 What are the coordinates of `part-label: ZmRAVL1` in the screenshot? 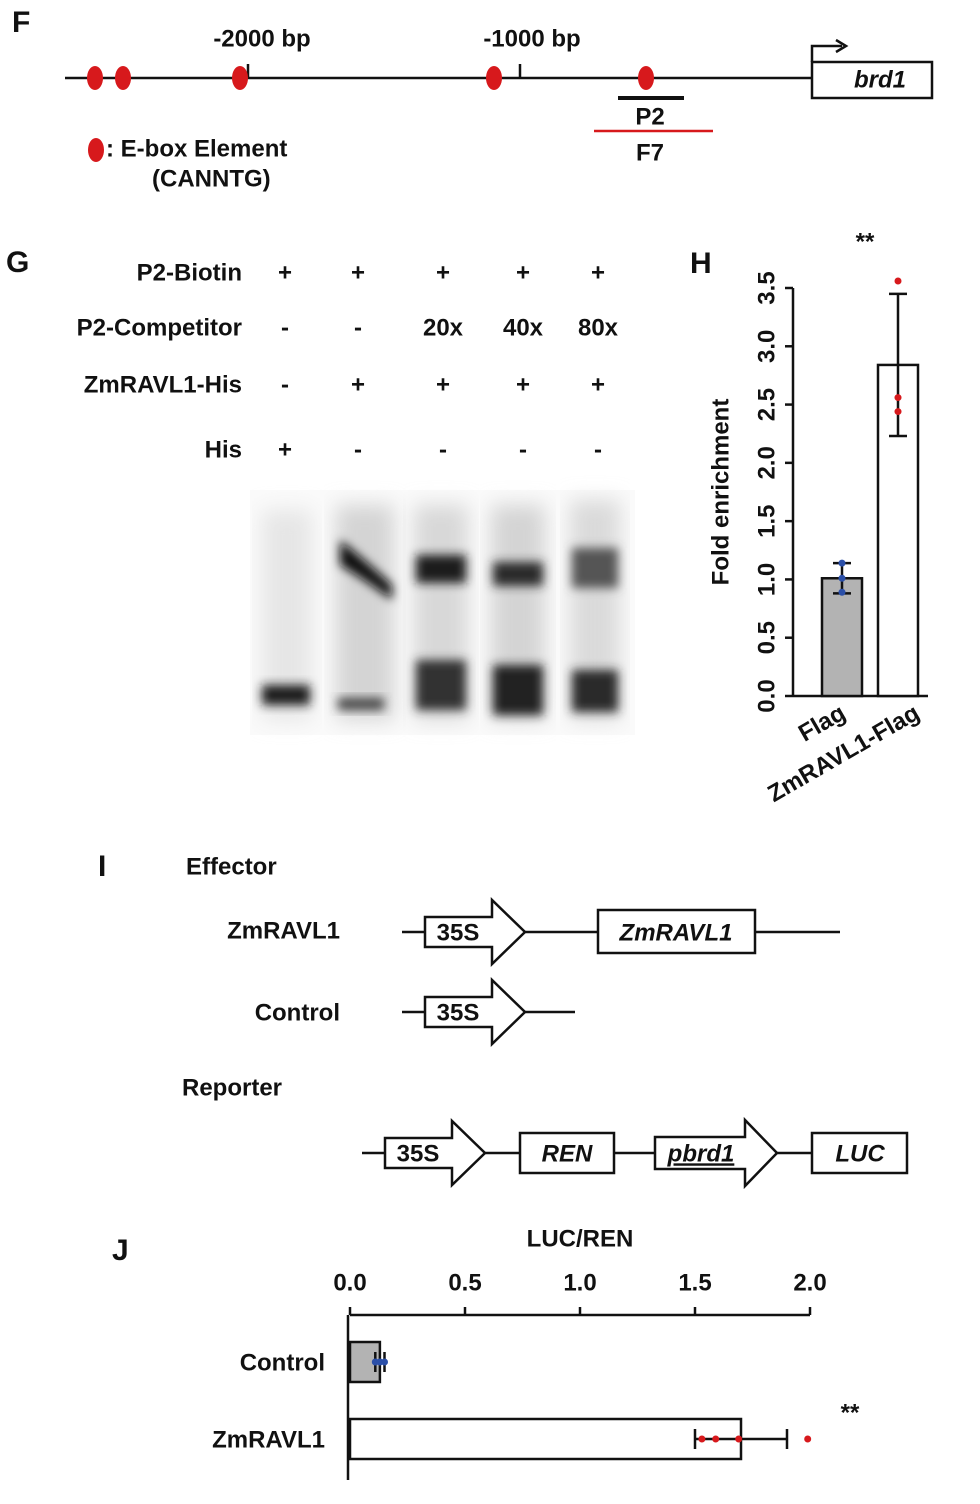 It's located at (676, 932).